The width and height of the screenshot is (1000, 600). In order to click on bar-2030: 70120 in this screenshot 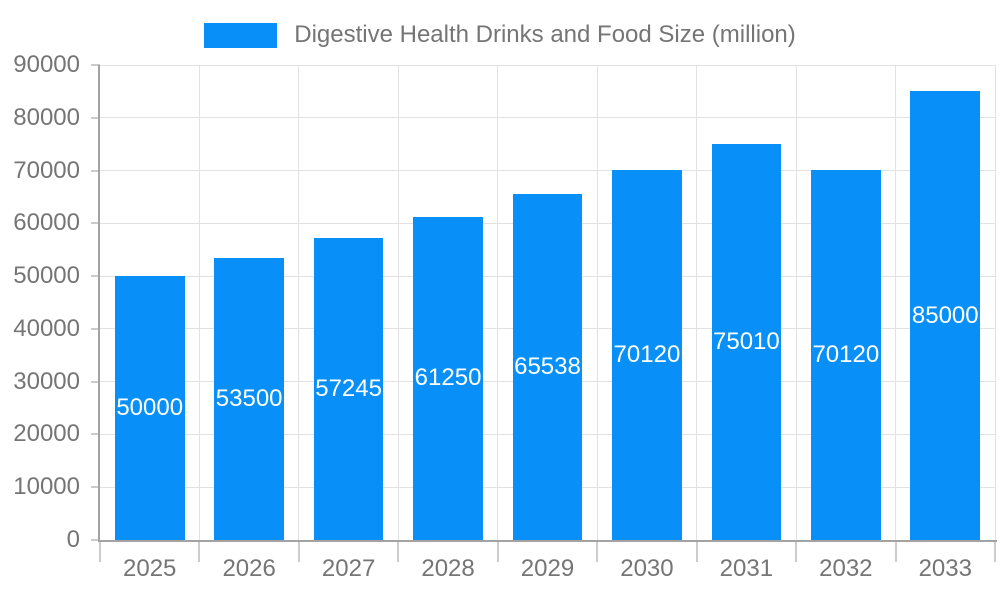, I will do `click(647, 354)`.